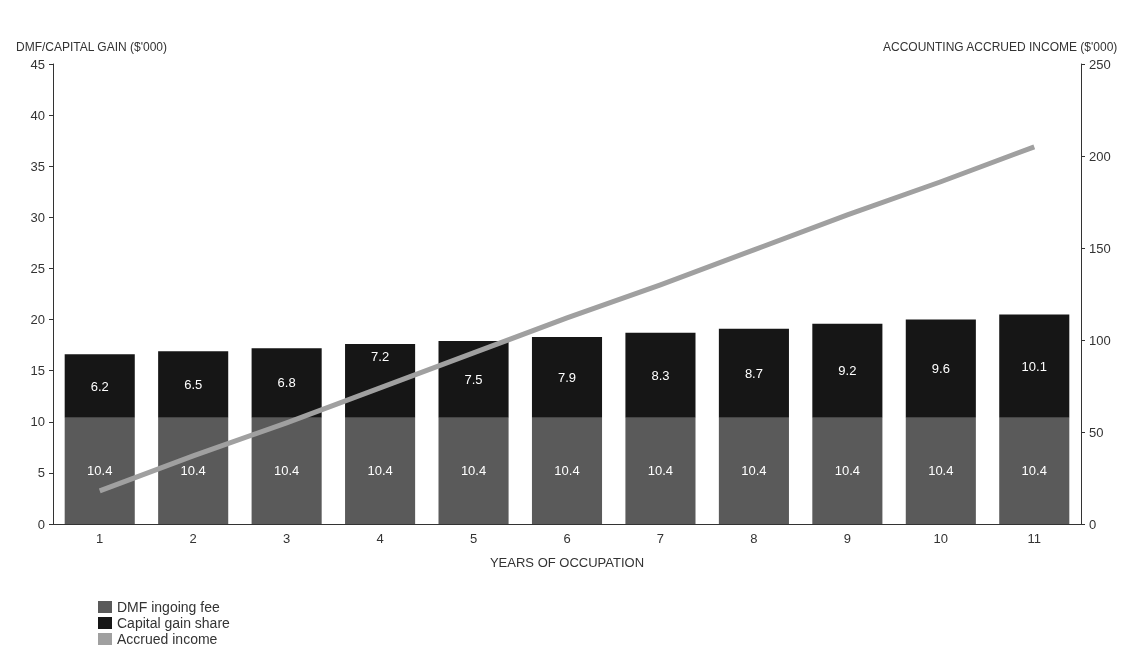 The height and width of the screenshot is (665, 1134). What do you see at coordinates (287, 538) in the screenshot?
I see `x-tick-label: 3` at bounding box center [287, 538].